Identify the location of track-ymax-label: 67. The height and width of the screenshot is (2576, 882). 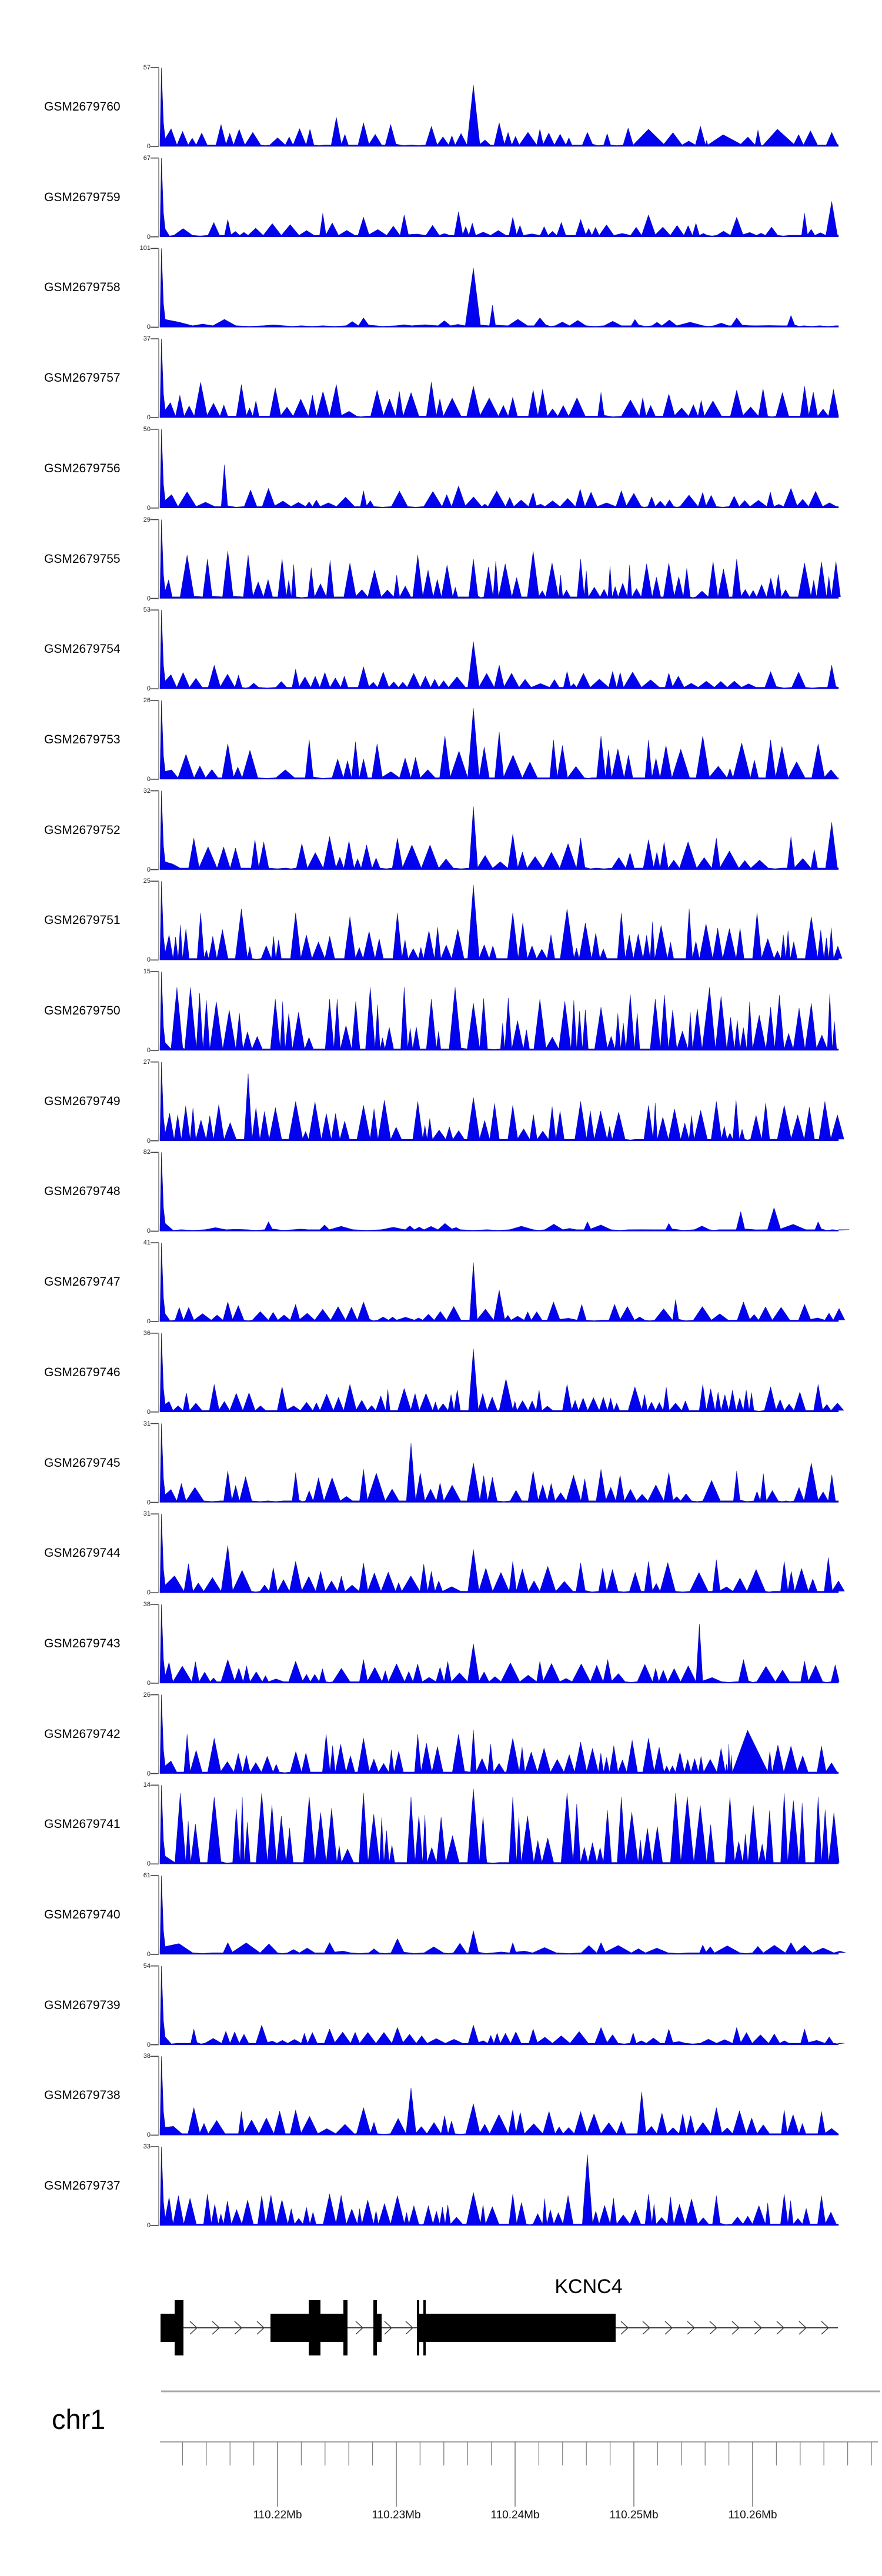
(147, 158).